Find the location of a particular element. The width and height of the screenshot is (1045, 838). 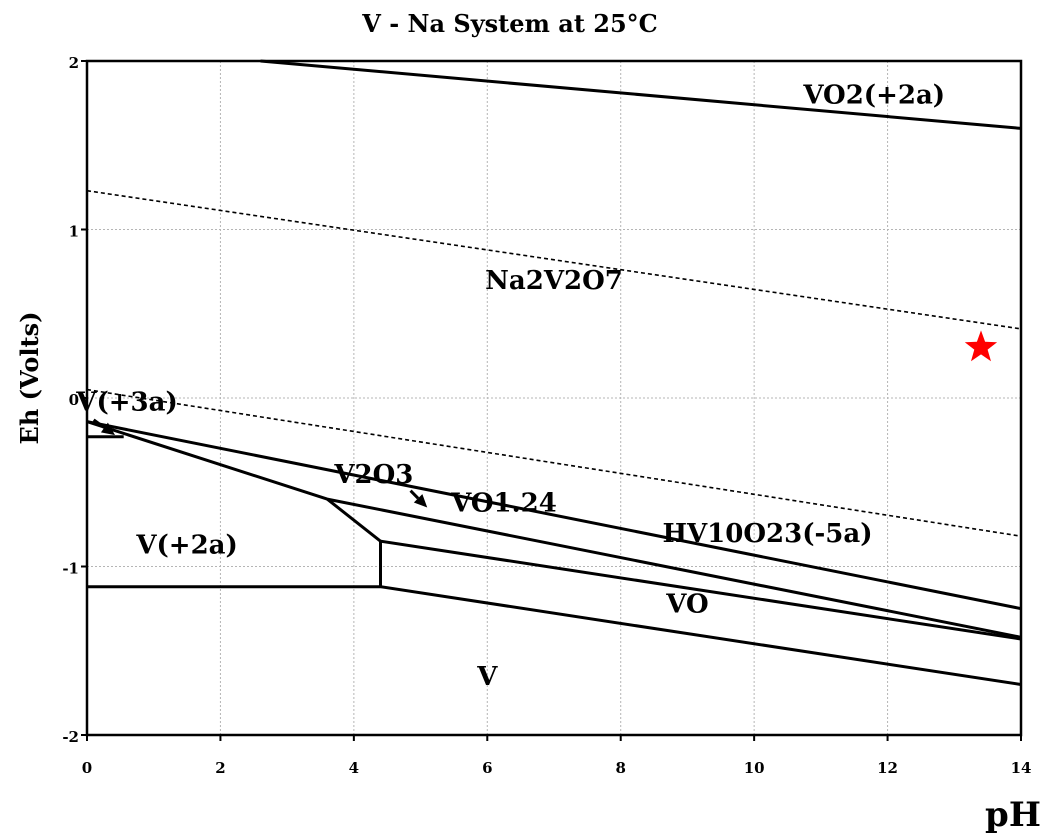

region-label-8: V is located at coordinates (487, 677).